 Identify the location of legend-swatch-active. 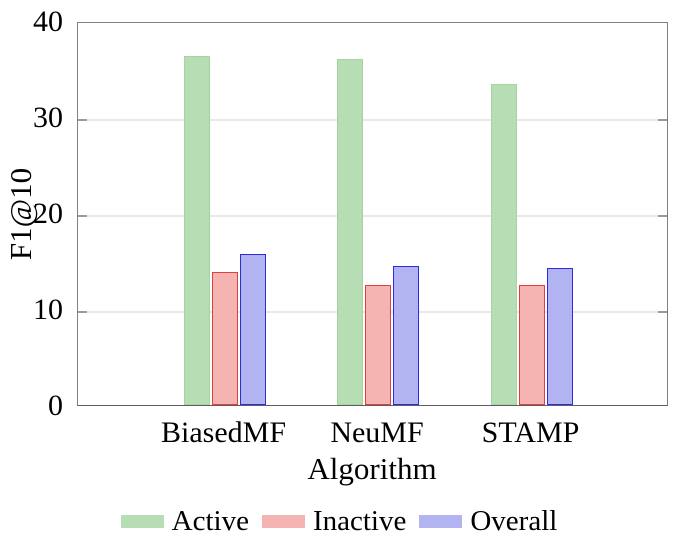
(142, 521).